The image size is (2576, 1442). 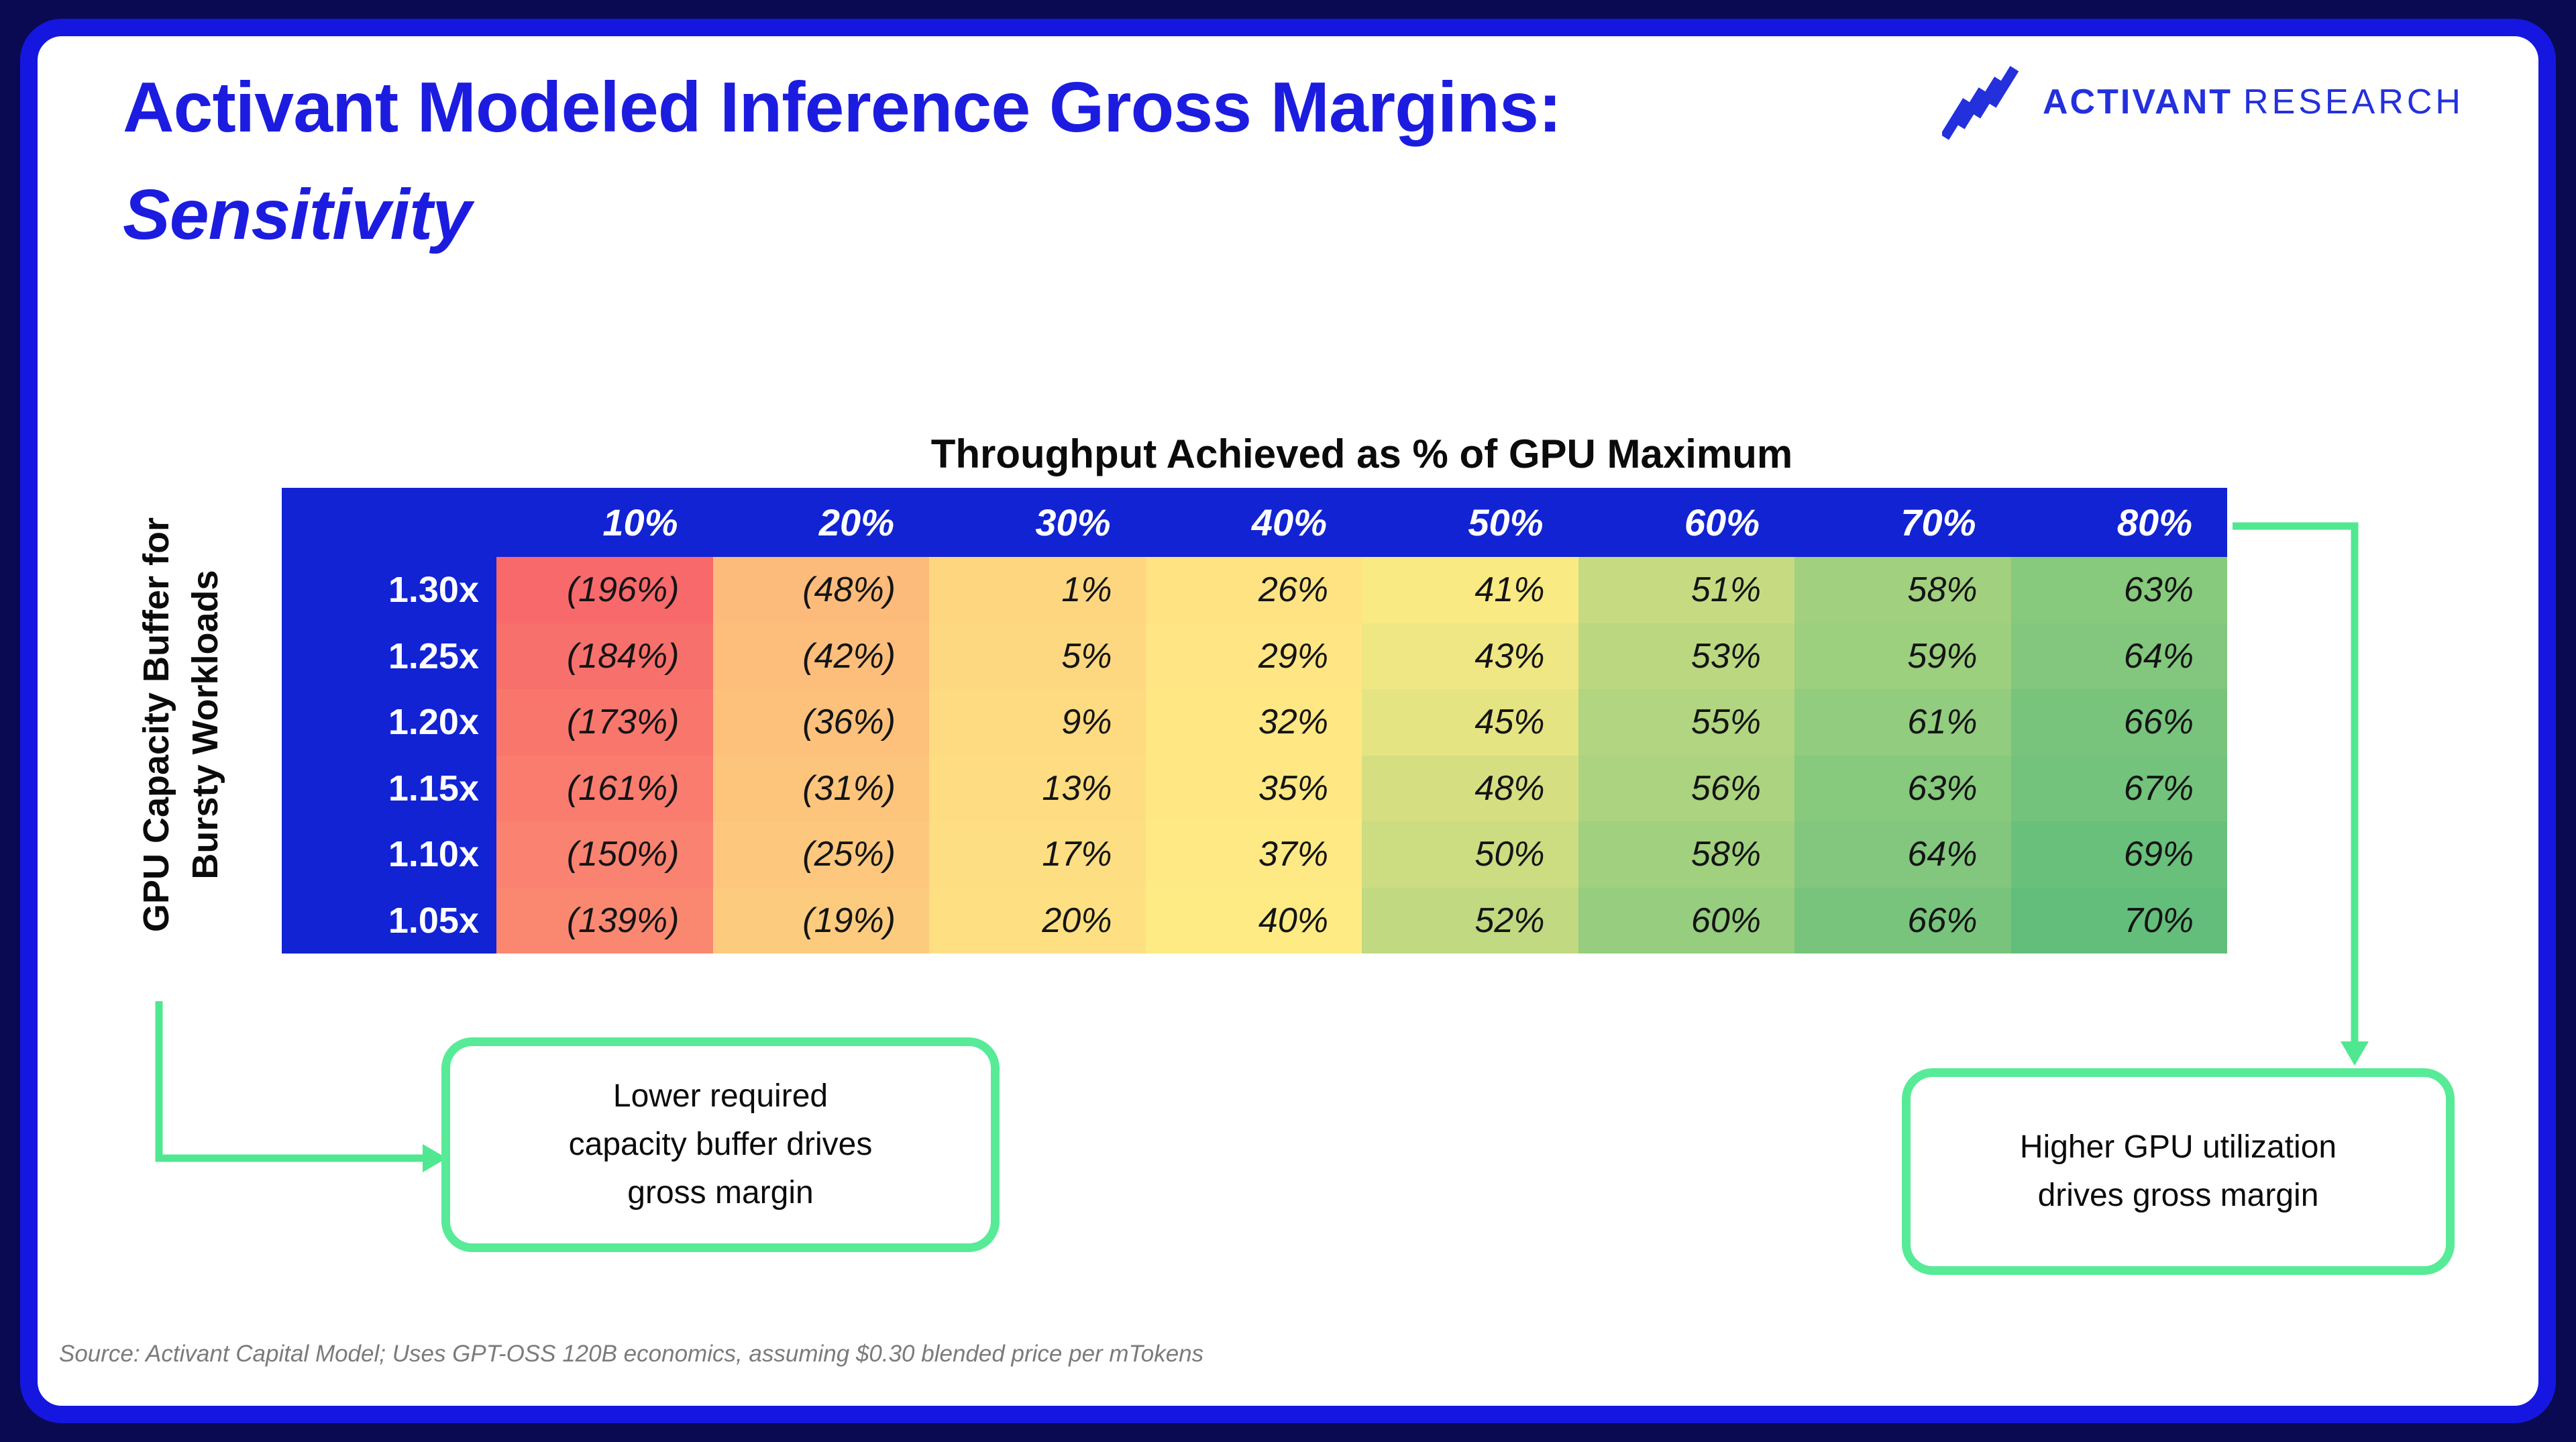 I want to click on heatmap-cell: 60%, so click(x=1686, y=920).